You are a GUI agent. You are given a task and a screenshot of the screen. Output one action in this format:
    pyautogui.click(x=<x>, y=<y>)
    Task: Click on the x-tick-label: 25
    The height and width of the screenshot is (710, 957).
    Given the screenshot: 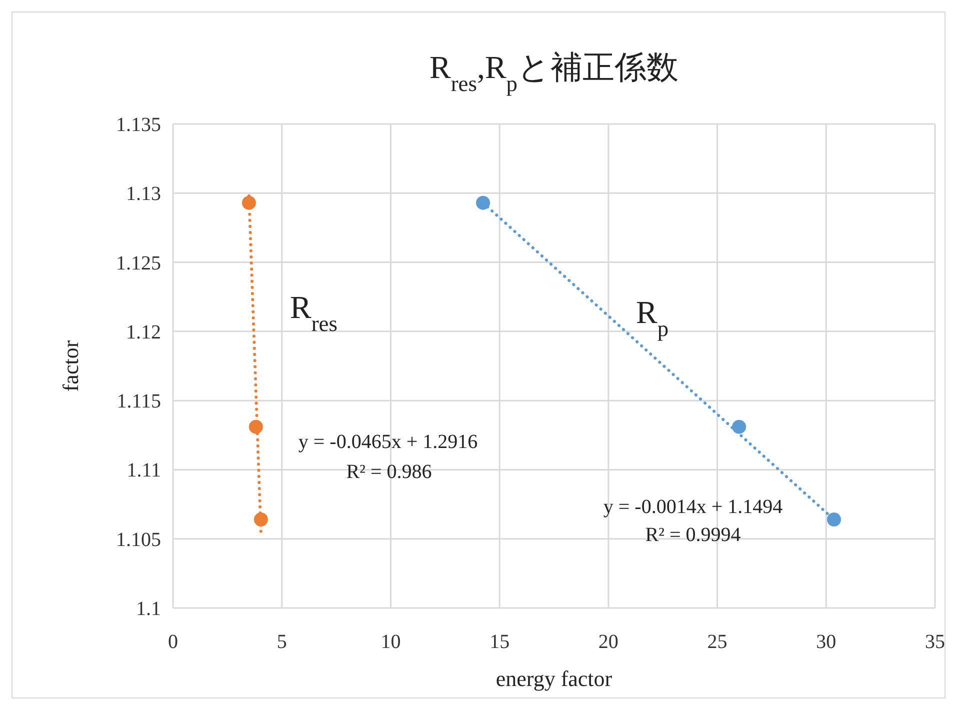 What is the action you would take?
    pyautogui.click(x=717, y=642)
    